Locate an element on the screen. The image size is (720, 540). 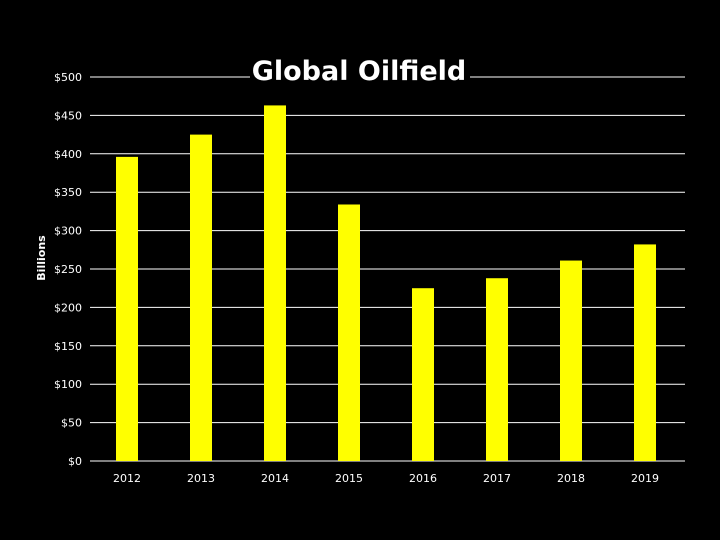
y-tick-label: $200 is located at coordinates (68, 307).